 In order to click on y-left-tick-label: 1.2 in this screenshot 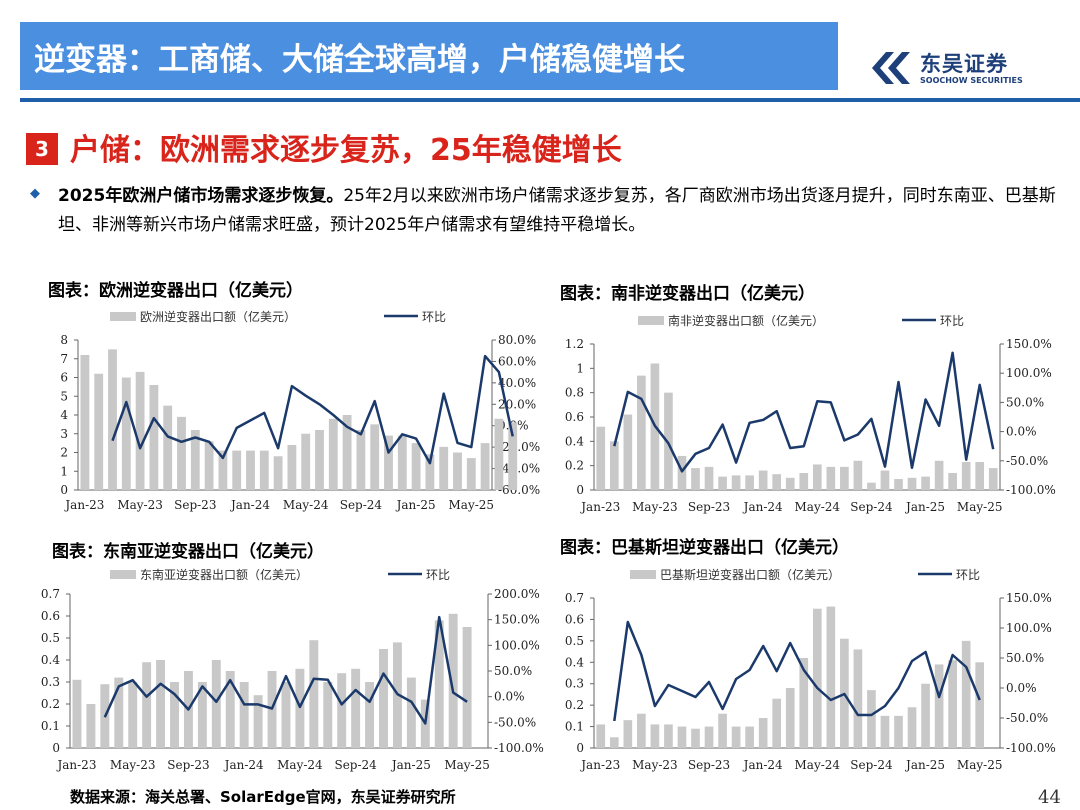, I will do `click(574, 344)`.